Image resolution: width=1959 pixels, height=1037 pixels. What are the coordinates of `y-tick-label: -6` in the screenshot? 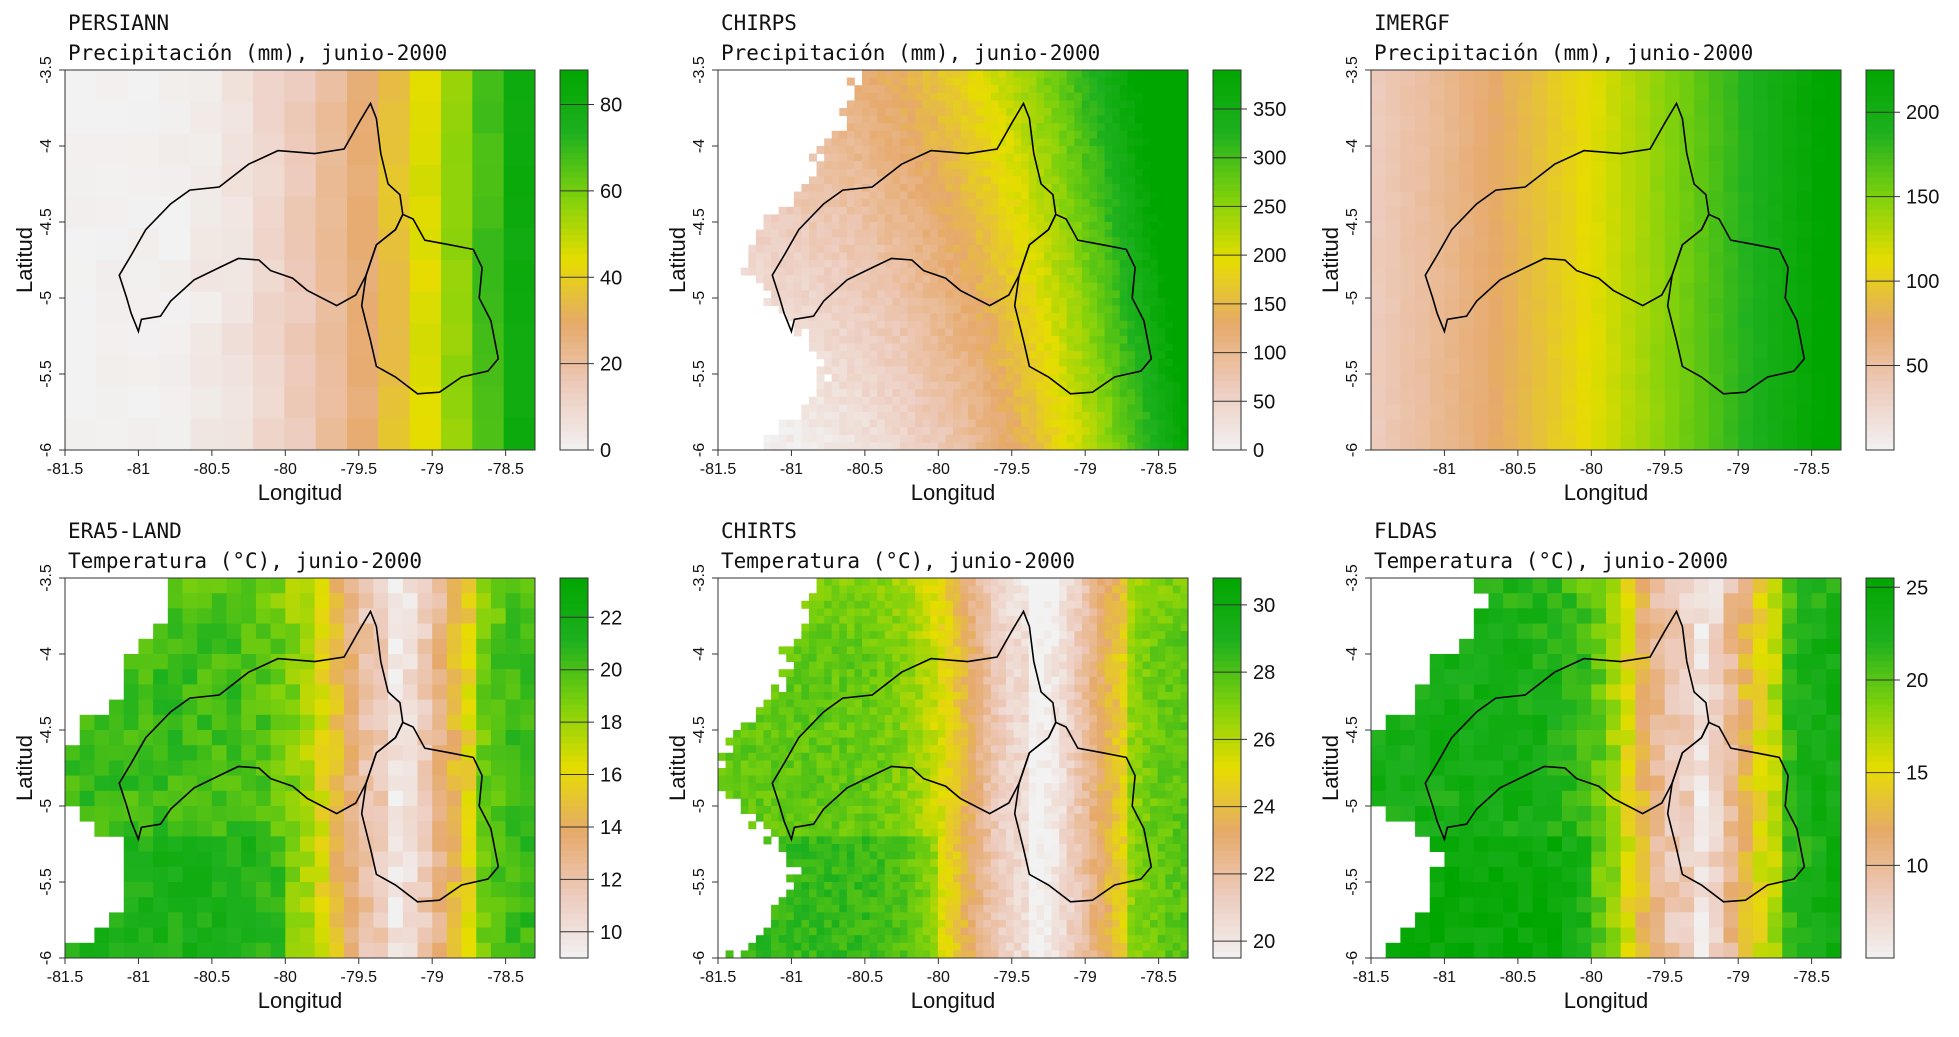 It's located at (46, 958).